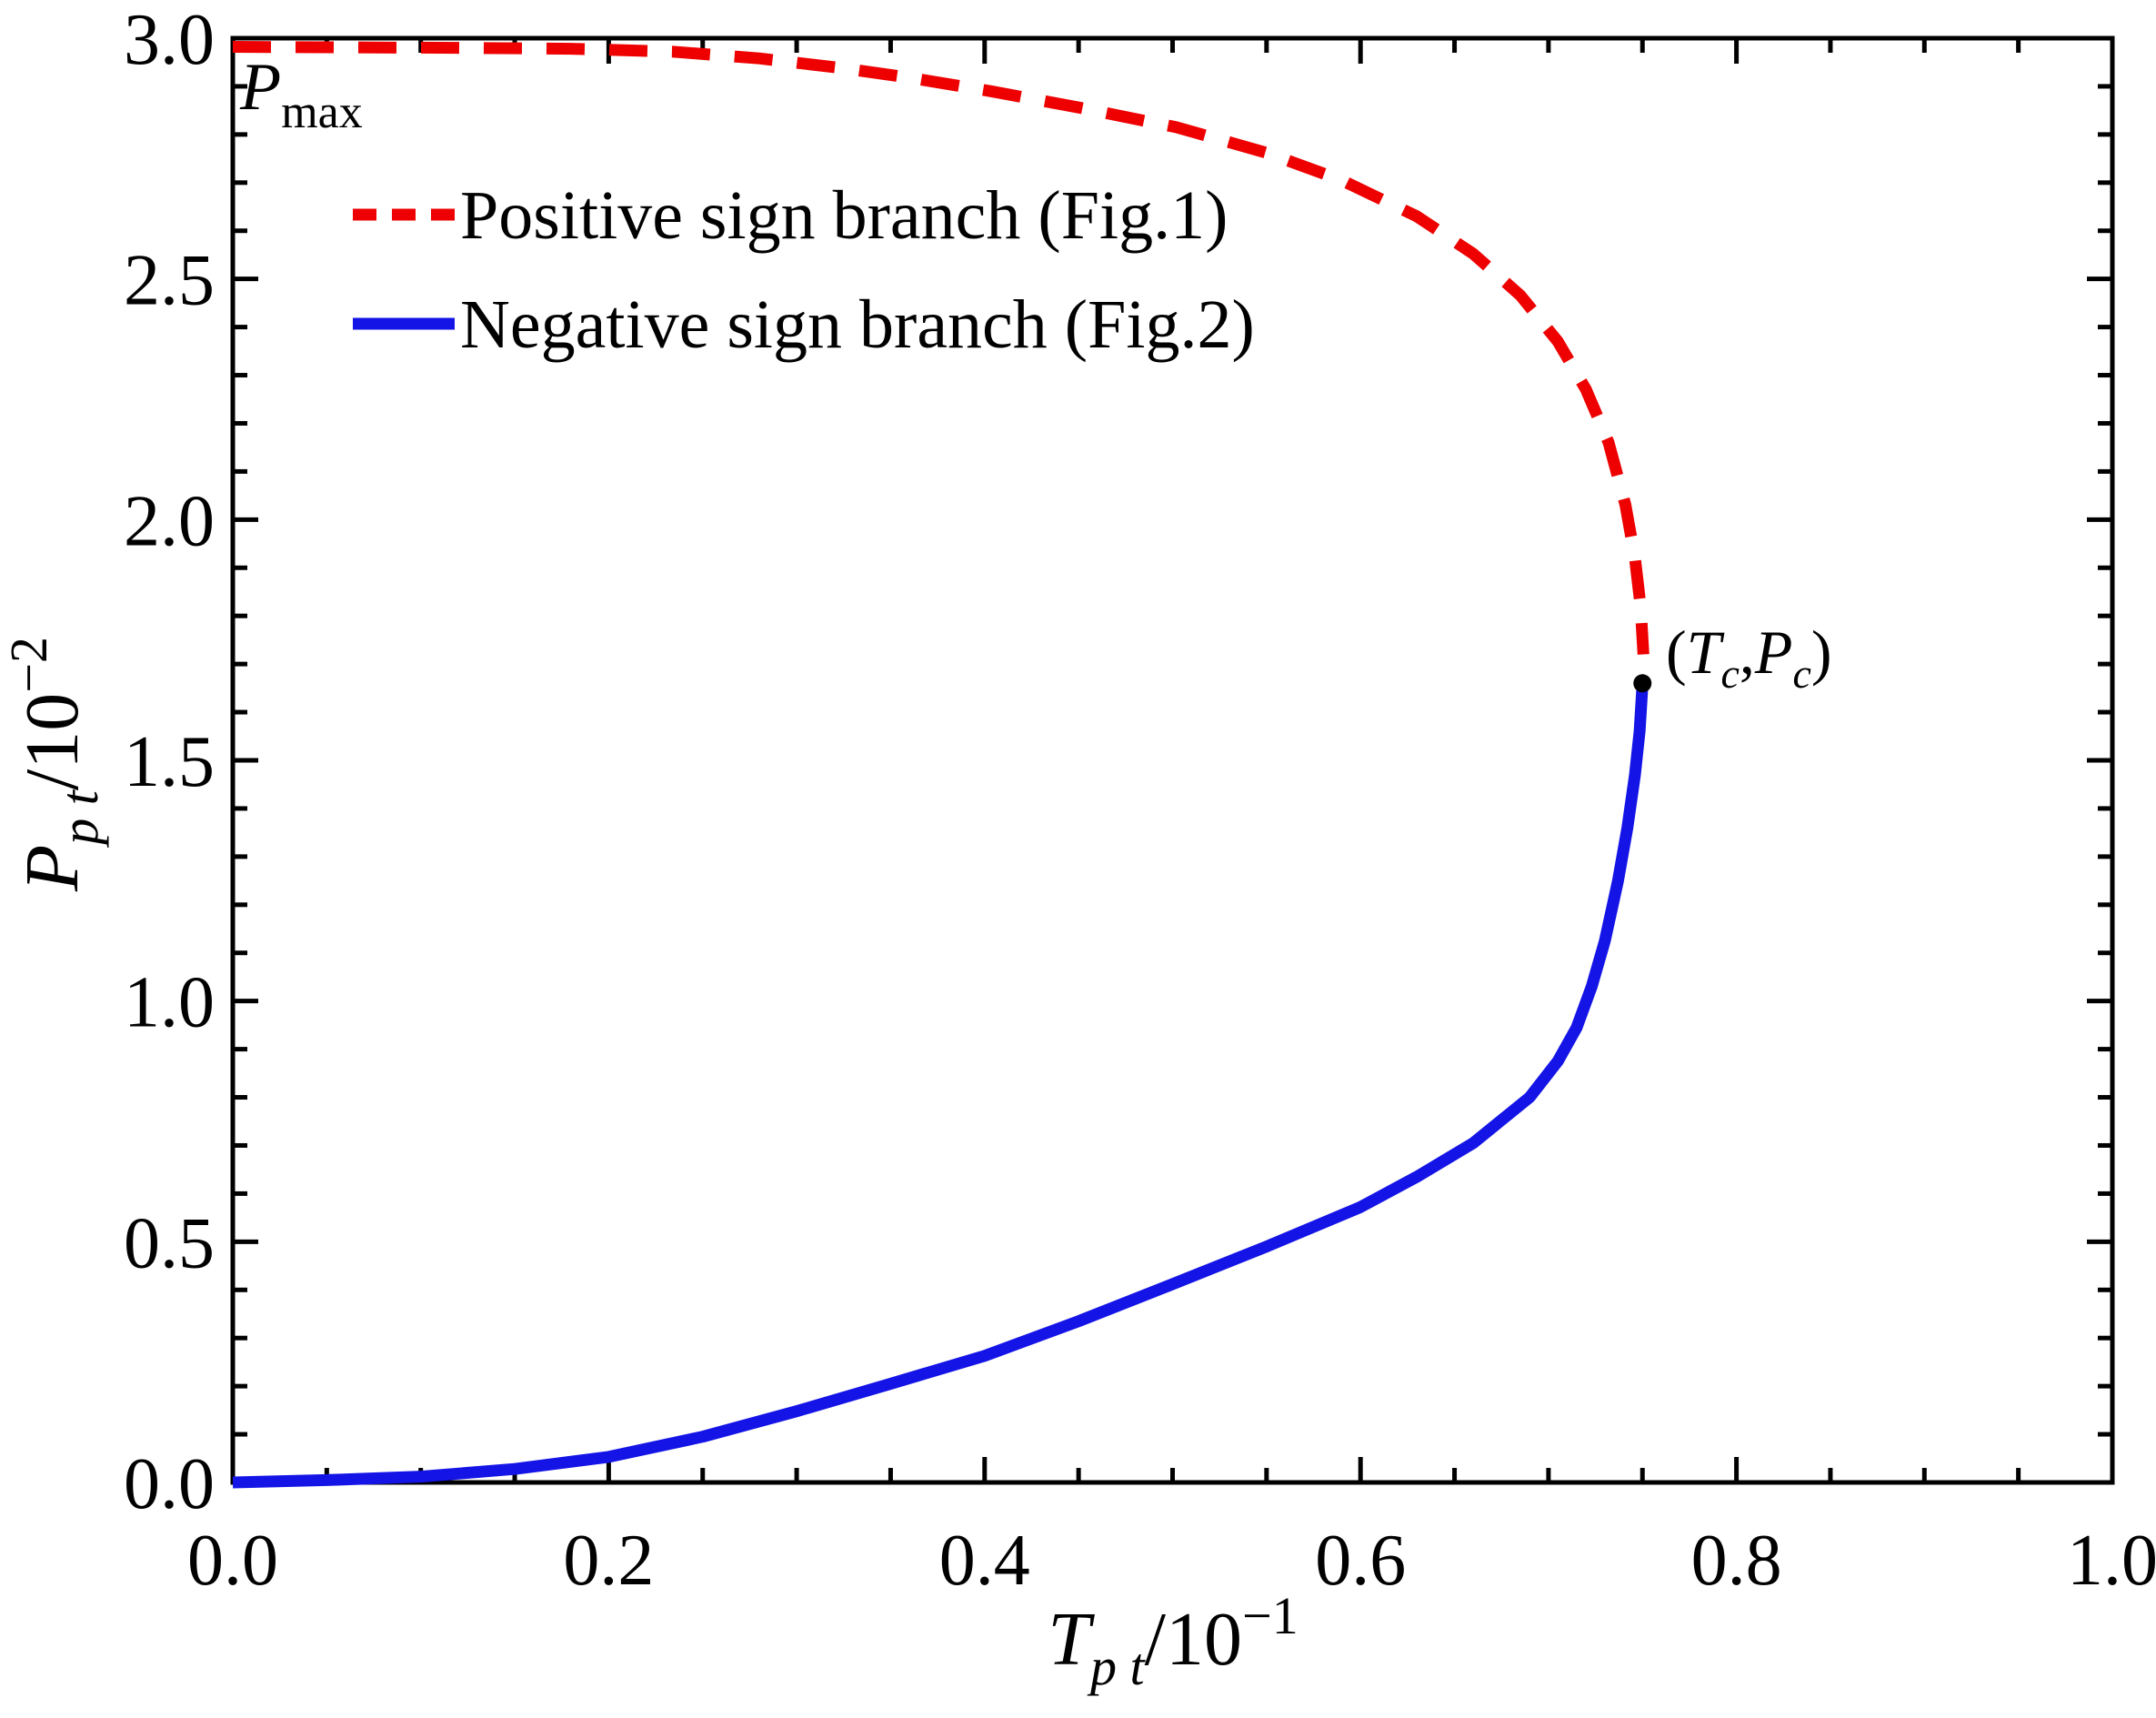 Image resolution: width=2156 pixels, height=1718 pixels. I want to click on y-tick-label: 3.0, so click(169, 40).